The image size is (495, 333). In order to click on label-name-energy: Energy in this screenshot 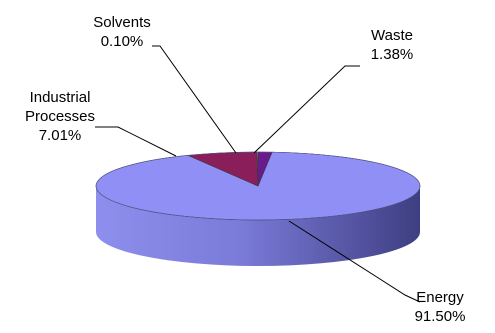, I will do `click(440, 297)`.